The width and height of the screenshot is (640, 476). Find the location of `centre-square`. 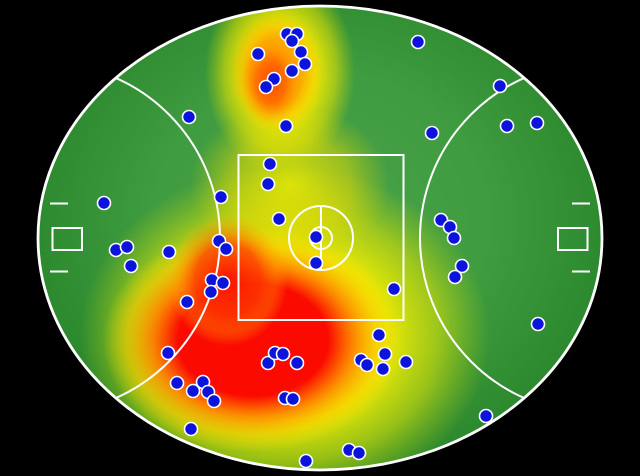

centre-square is located at coordinates (321, 237).